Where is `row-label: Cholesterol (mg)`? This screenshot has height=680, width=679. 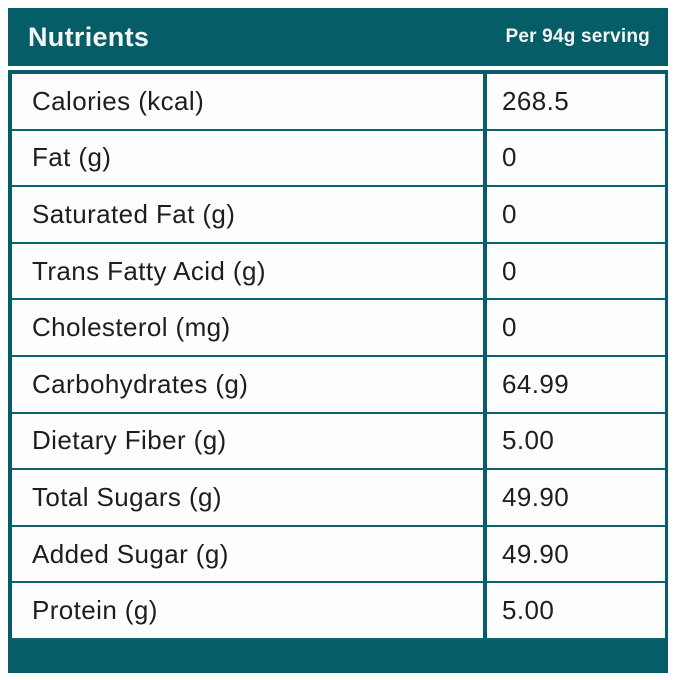 row-label: Cholesterol (mg) is located at coordinates (131, 327).